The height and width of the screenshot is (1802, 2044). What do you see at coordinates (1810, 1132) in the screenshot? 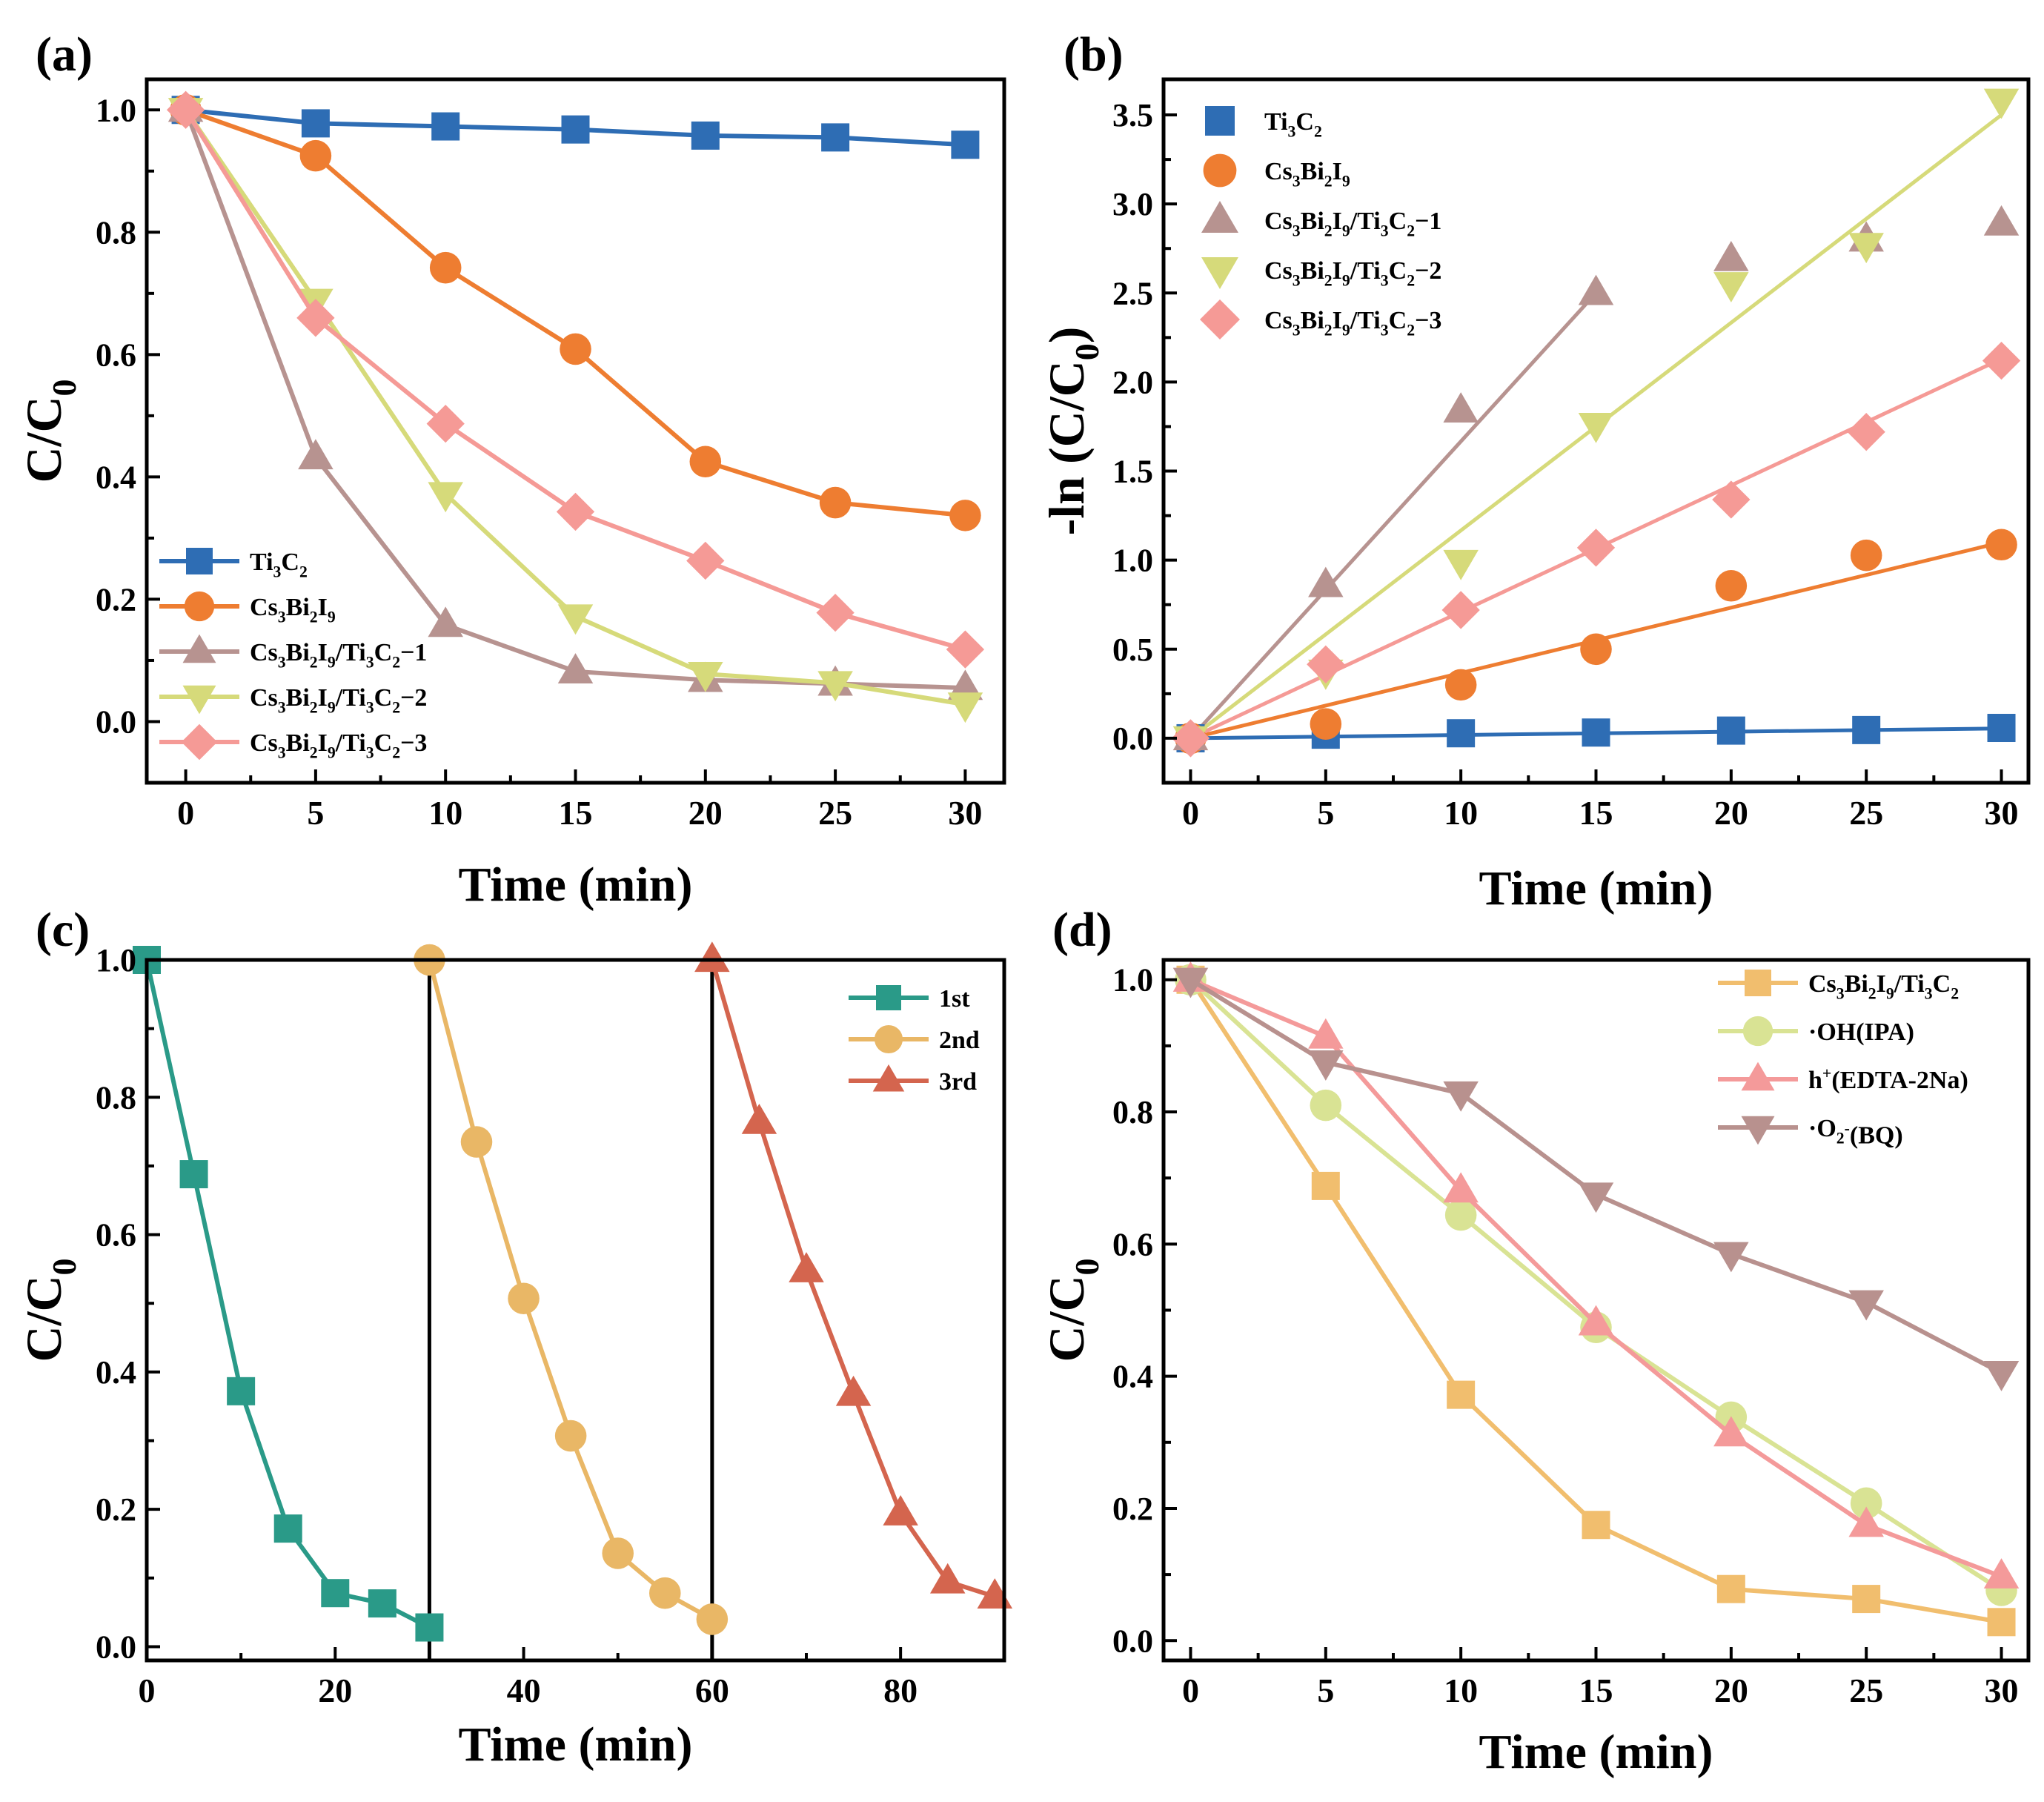
I see `legend-item: ·O2-(BQ)` at bounding box center [1810, 1132].